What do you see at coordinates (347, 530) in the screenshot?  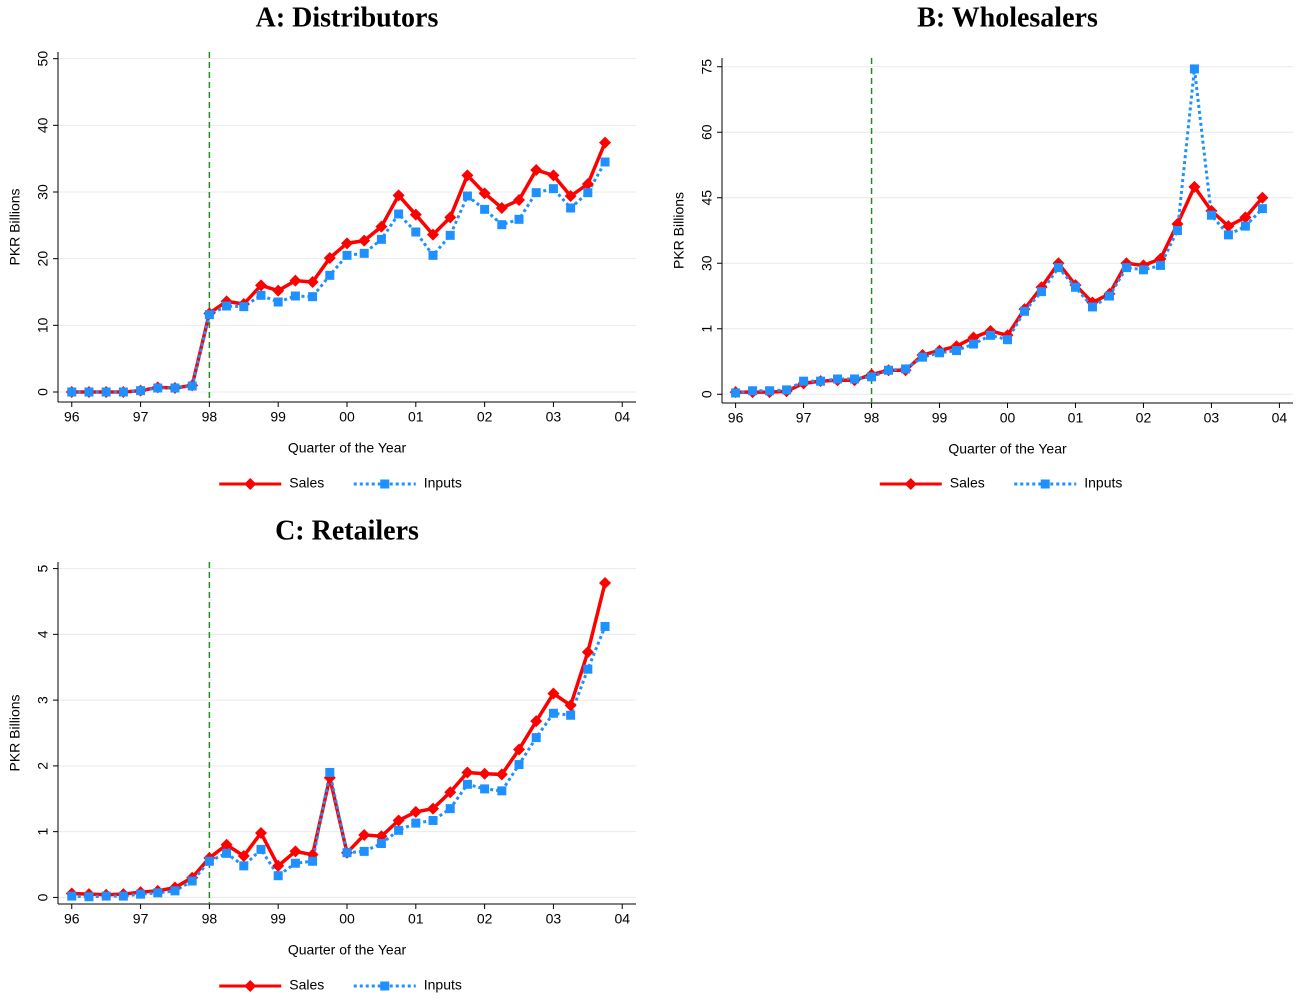 I see `panel-title: C: Retailers` at bounding box center [347, 530].